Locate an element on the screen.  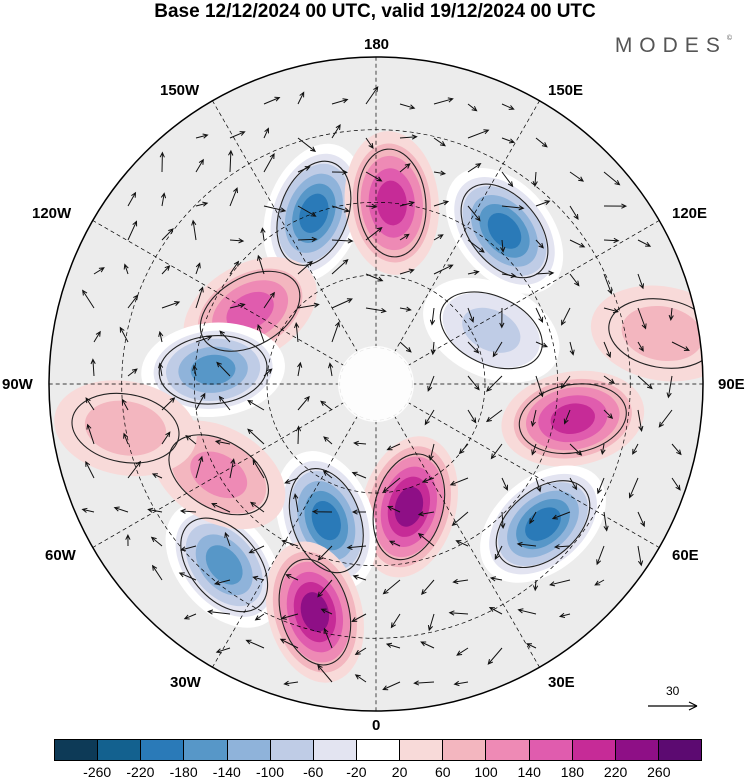
colorbar-tick-label: 60 is located at coordinates (443, 772).